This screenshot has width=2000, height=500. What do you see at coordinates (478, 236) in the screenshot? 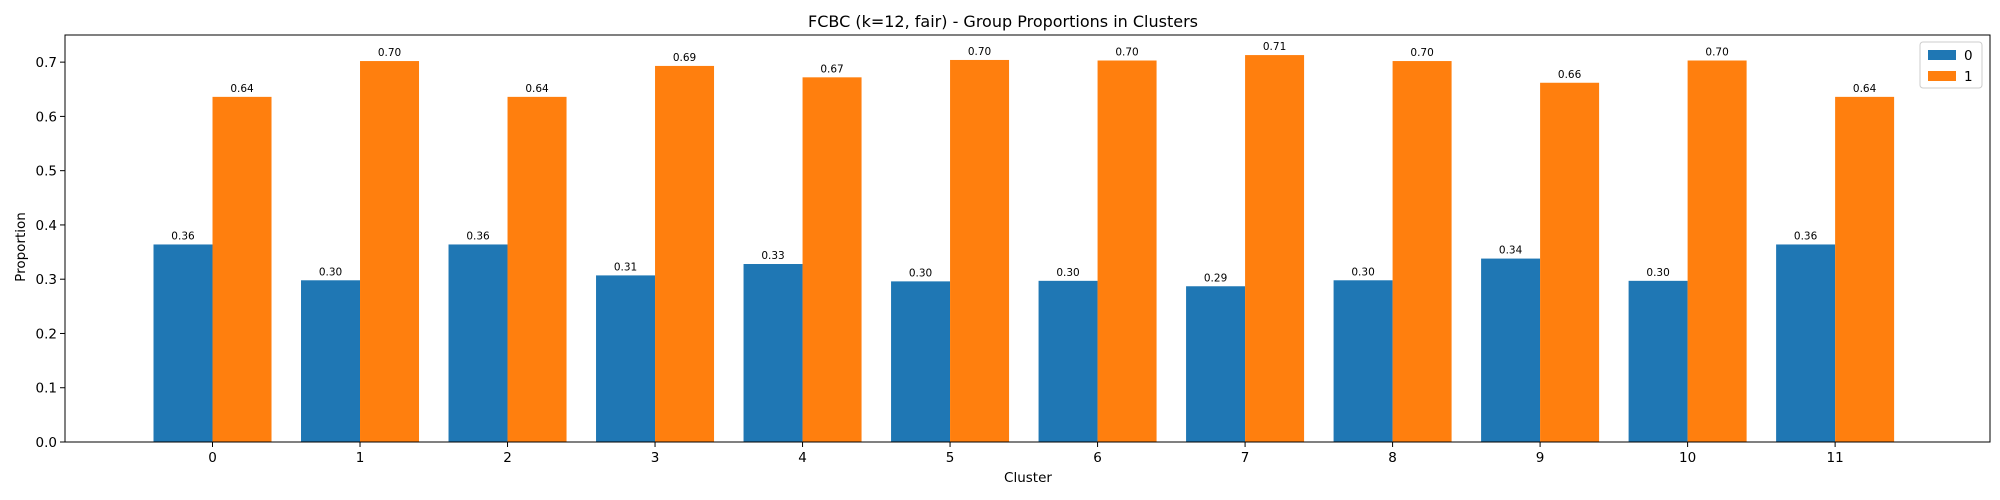
I see `data-label-series-0-cluster-2: 0.36` at bounding box center [478, 236].